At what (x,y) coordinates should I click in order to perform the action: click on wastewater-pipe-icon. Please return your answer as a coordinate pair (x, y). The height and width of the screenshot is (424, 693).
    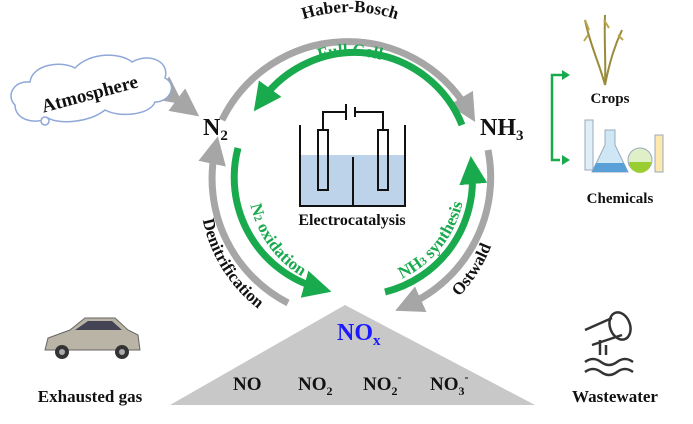
    Looking at the image, I should click on (609, 344).